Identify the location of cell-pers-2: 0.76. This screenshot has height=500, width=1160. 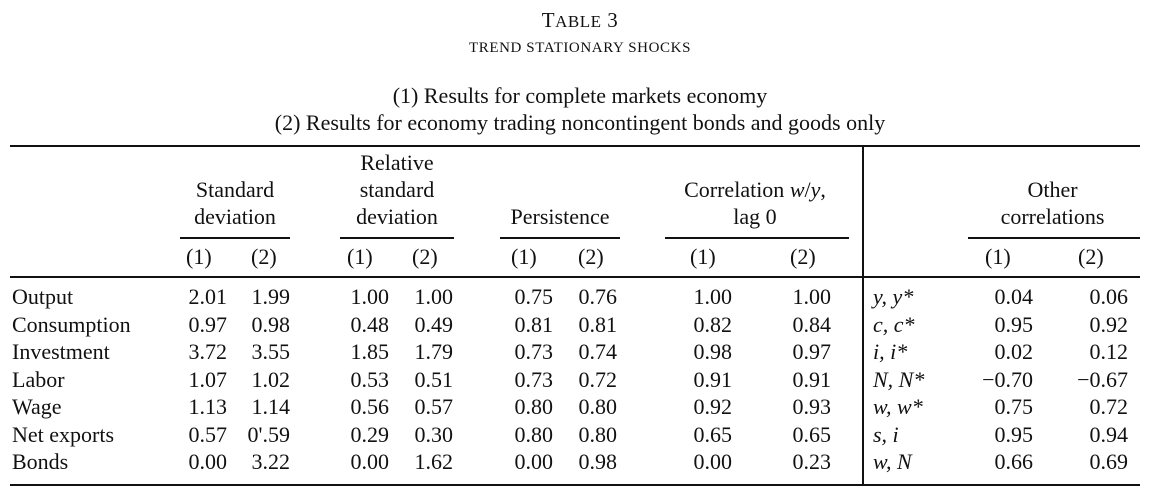
(598, 296).